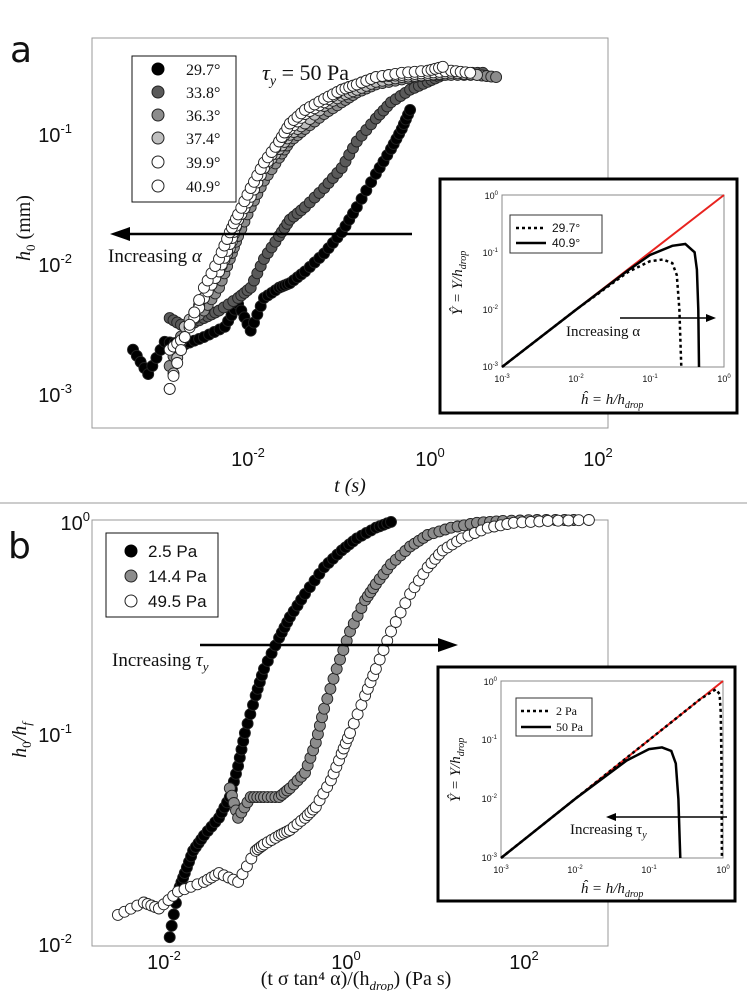 Image resolution: width=747 pixels, height=991 pixels. Describe the element at coordinates (131, 601) in the screenshot. I see `legend-marker-49-5-pa` at that location.